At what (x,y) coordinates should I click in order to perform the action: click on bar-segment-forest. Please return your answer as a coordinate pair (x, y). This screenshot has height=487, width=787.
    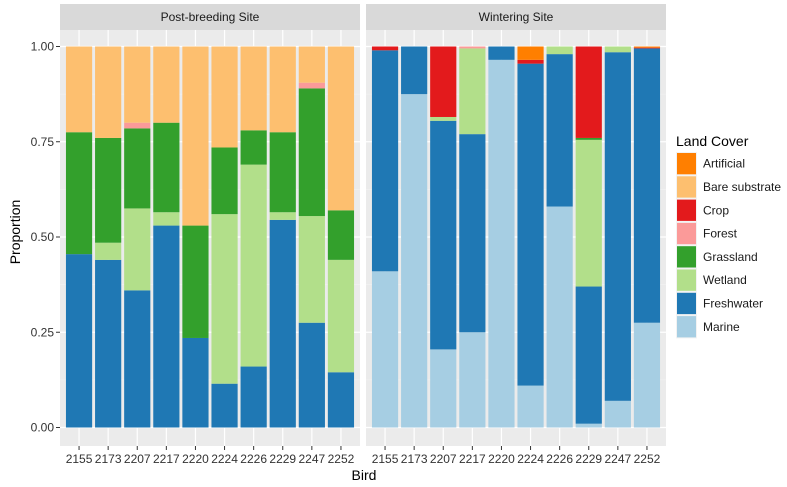
    Looking at the image, I should click on (311, 85).